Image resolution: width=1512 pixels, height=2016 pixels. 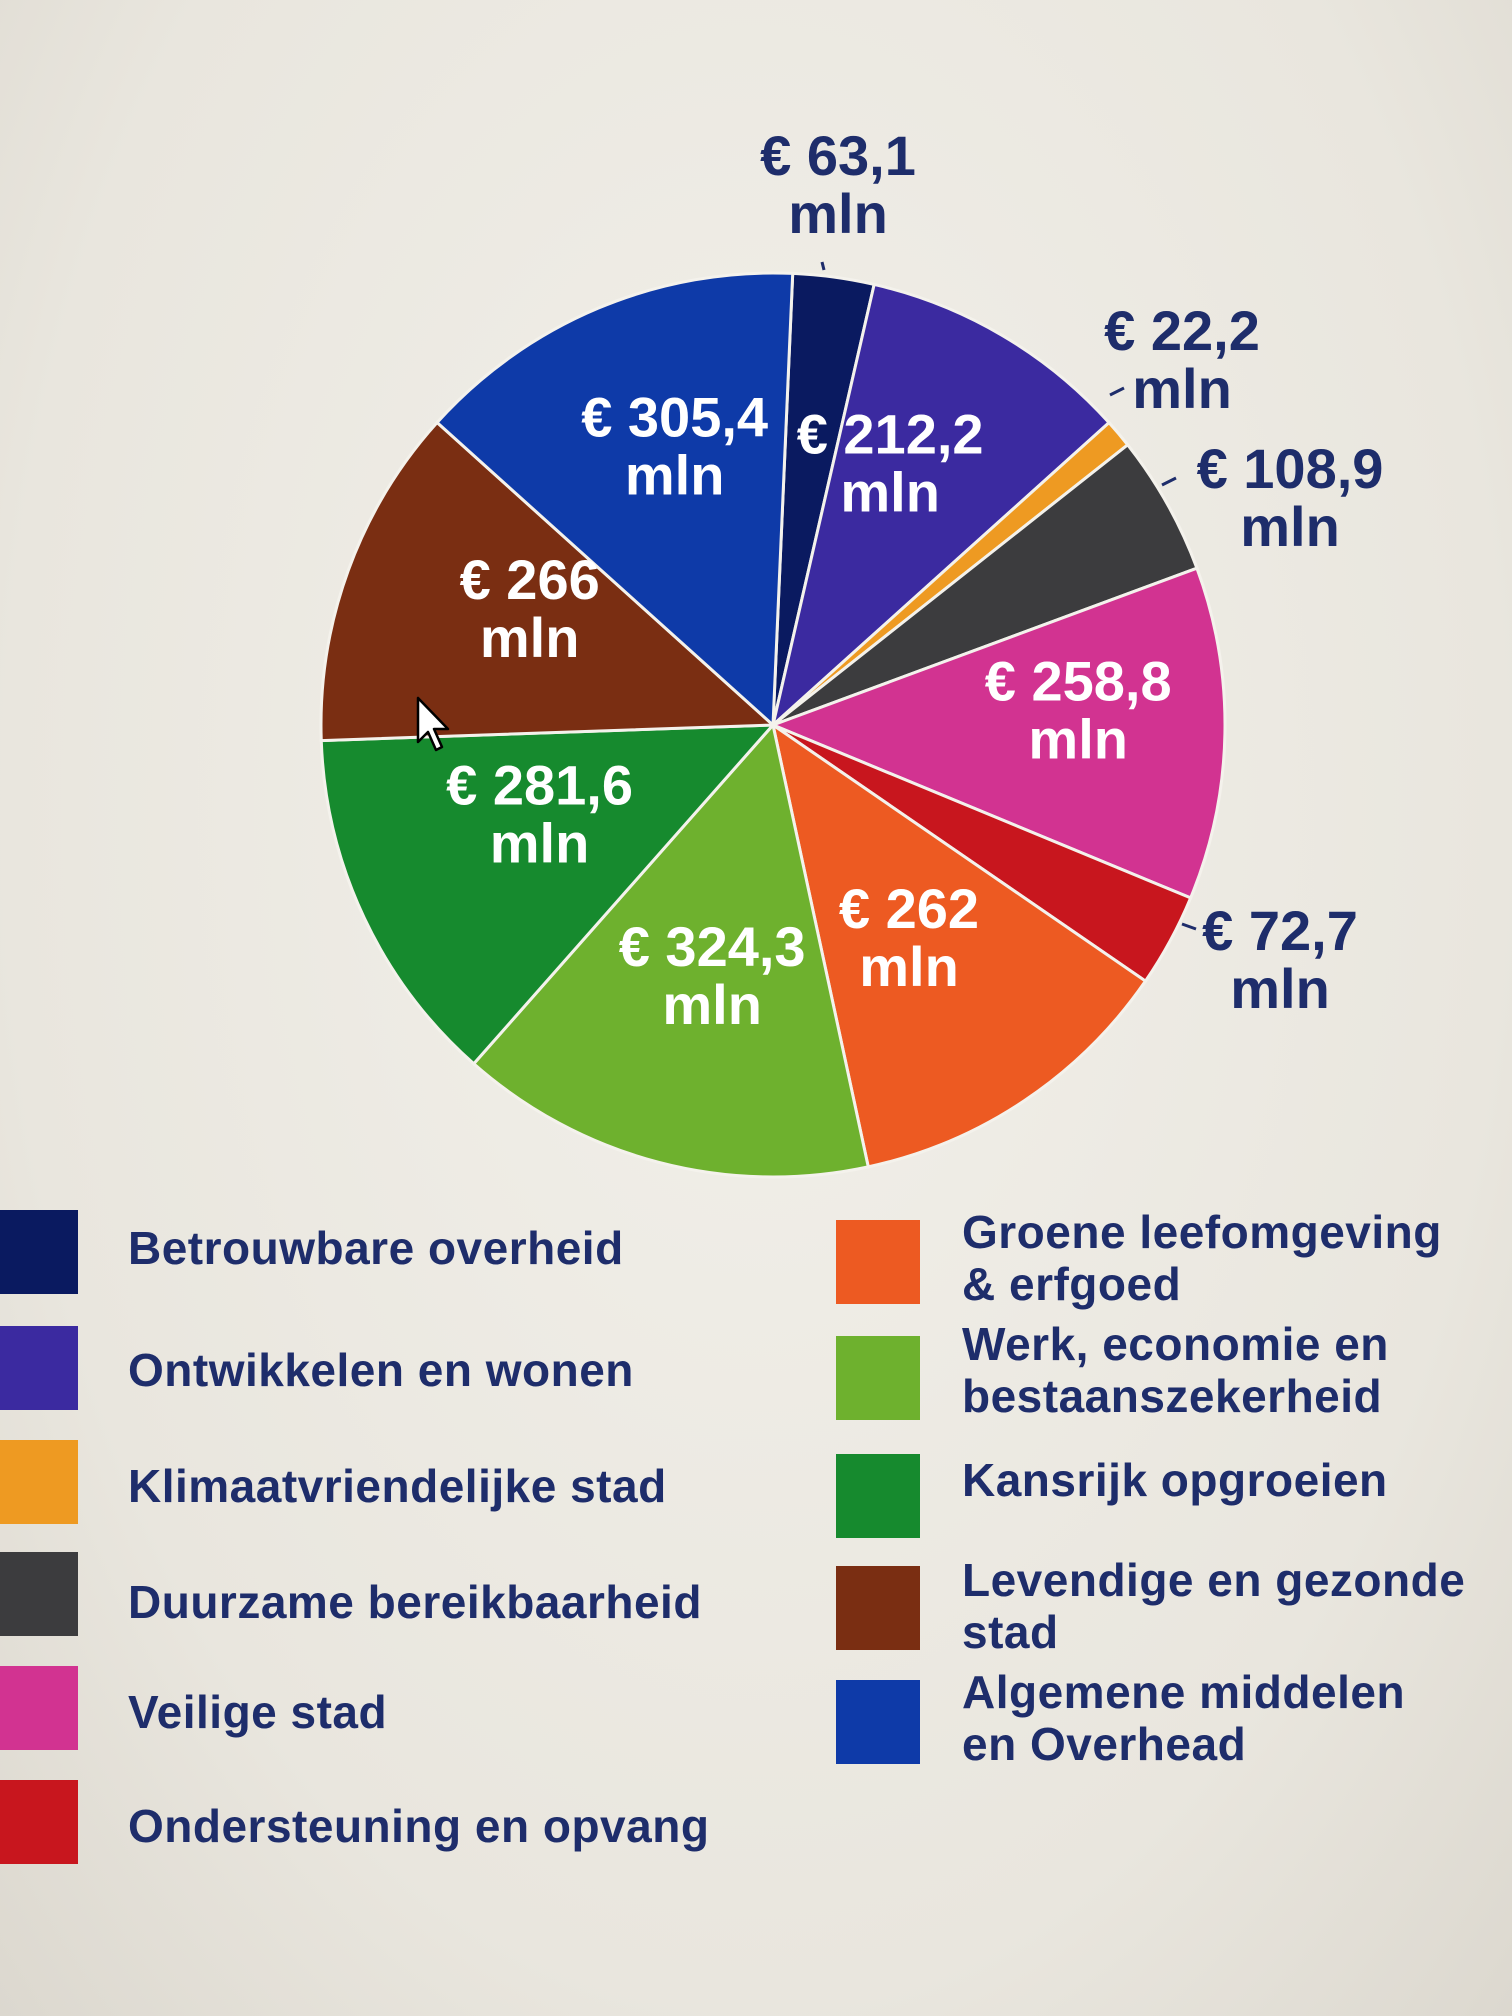 What do you see at coordinates (674, 446) in the screenshot?
I see `slice-value-label: € 305,4 mln` at bounding box center [674, 446].